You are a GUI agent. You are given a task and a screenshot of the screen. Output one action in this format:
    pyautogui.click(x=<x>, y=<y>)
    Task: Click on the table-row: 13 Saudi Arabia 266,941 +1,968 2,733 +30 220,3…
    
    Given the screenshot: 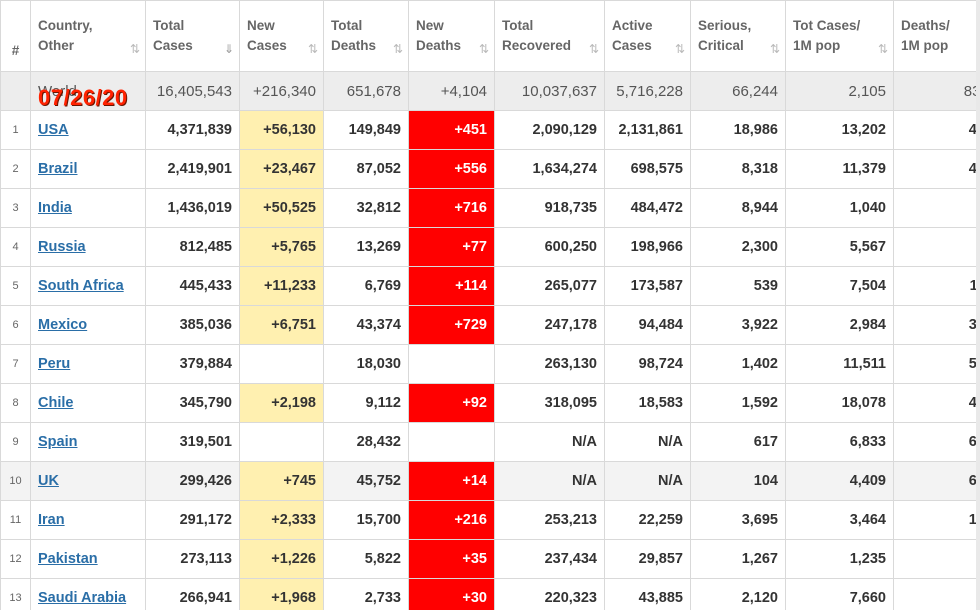 What is the action you would take?
    pyautogui.click(x=490, y=594)
    